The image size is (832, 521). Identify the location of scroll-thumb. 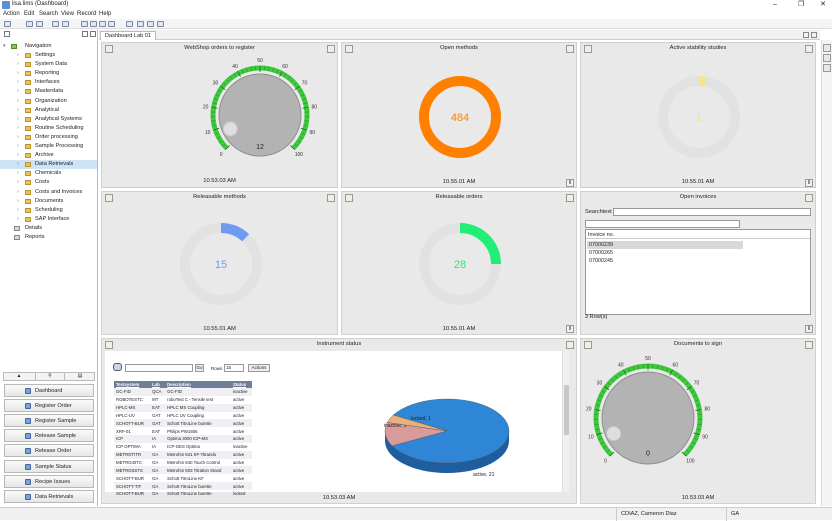
(566, 410).